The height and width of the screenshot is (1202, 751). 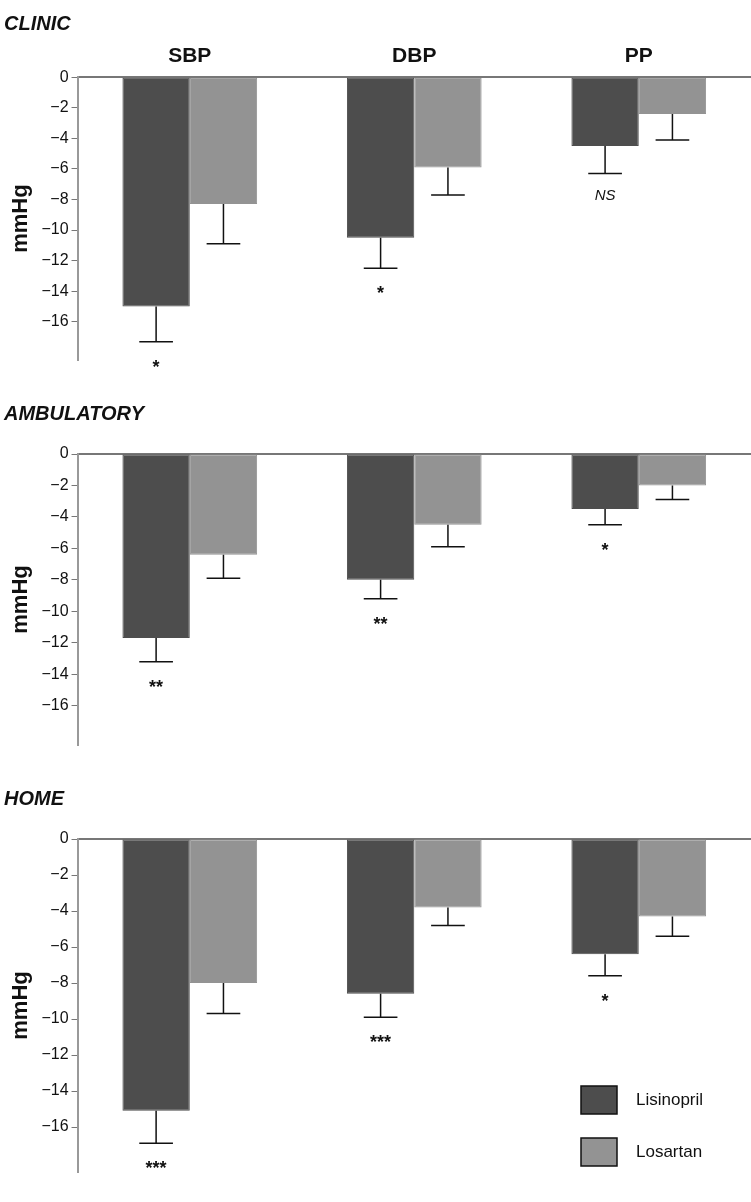 I want to click on x-tick-label: DBP, so click(x=414, y=55).